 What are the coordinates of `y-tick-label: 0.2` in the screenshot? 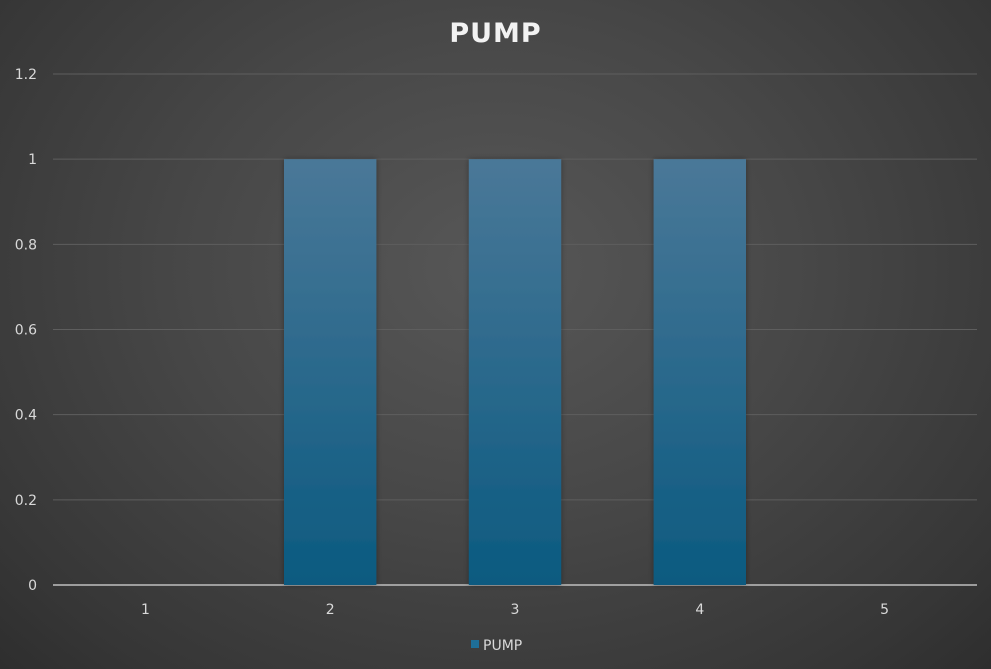 It's located at (26, 501).